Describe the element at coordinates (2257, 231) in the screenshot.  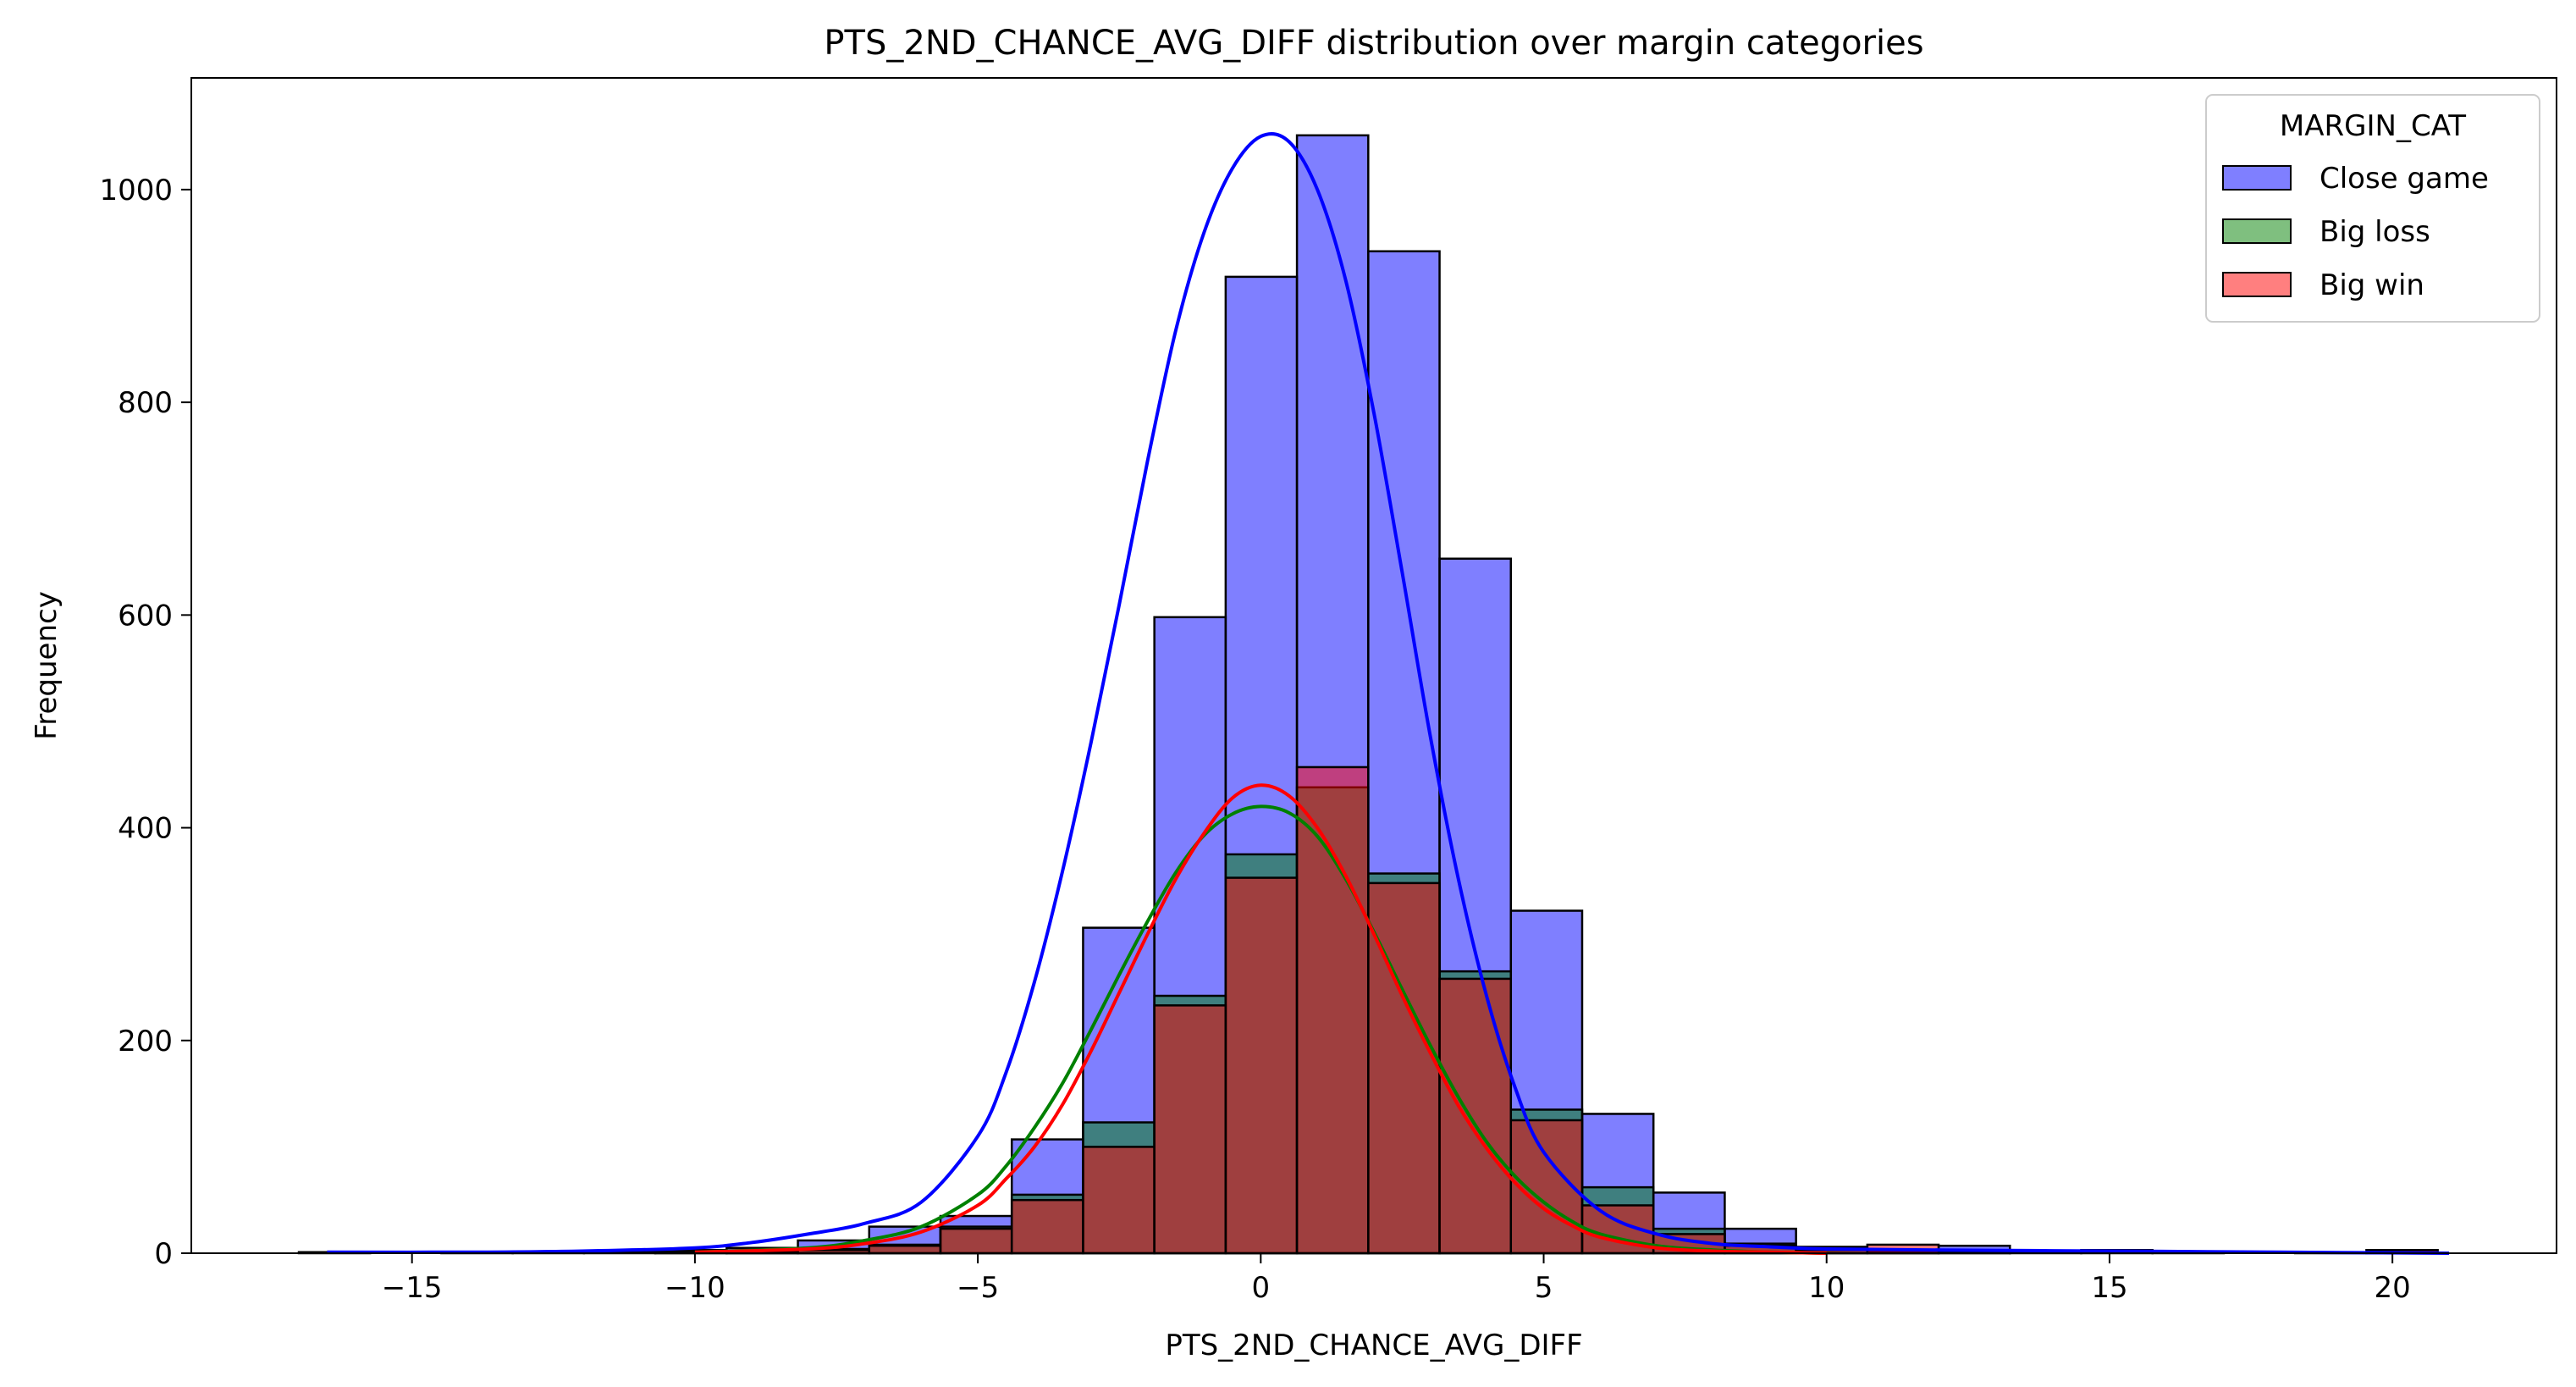
I see `legend-swatch-big-loss` at that location.